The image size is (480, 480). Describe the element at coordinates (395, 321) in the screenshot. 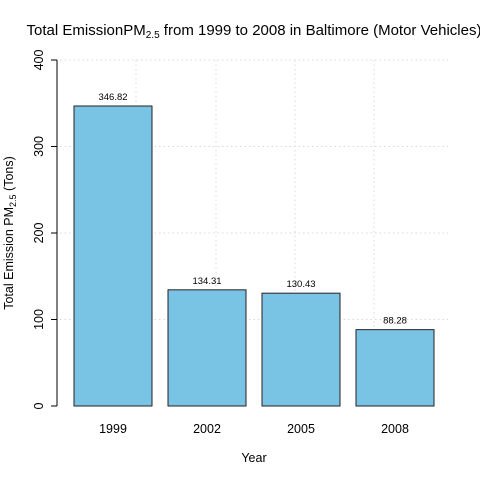

I see `data-label-2008: 88.28` at that location.